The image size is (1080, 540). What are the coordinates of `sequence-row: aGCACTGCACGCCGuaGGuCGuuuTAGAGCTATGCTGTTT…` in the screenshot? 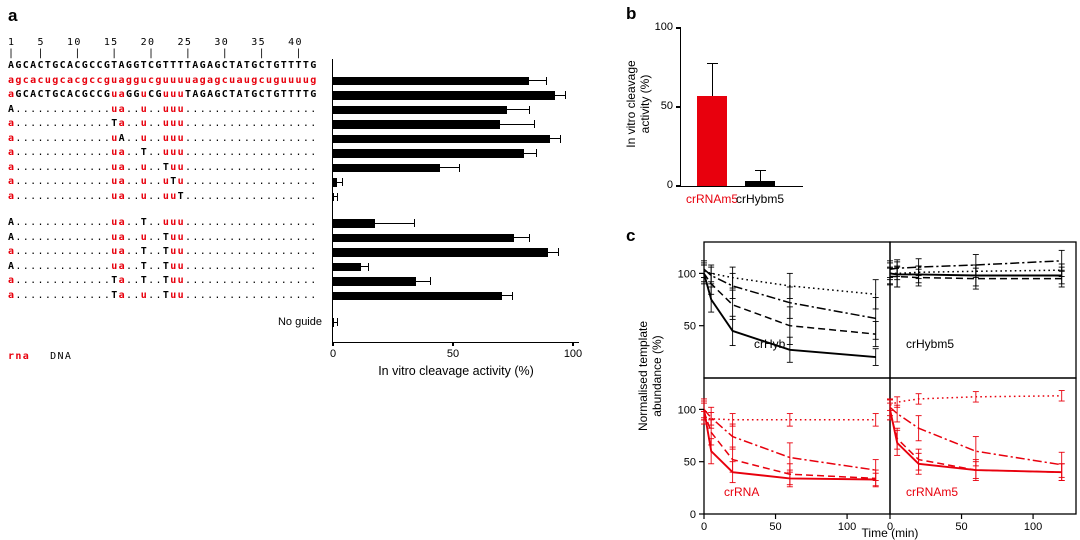 It's located at (310, 95).